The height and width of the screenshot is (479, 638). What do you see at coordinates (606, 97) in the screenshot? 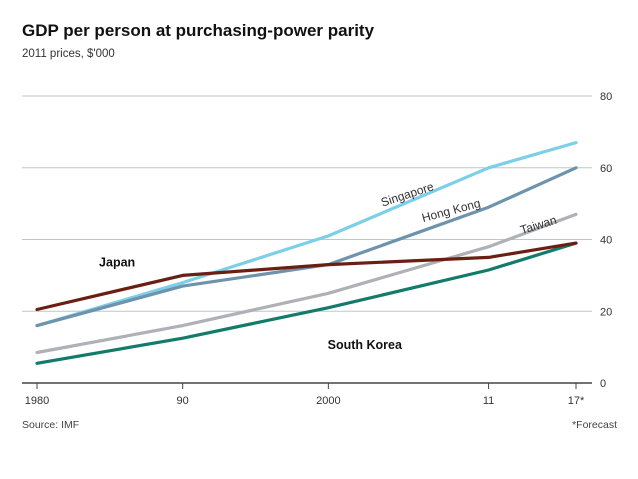
I see `y-tick-label: 80` at bounding box center [606, 97].